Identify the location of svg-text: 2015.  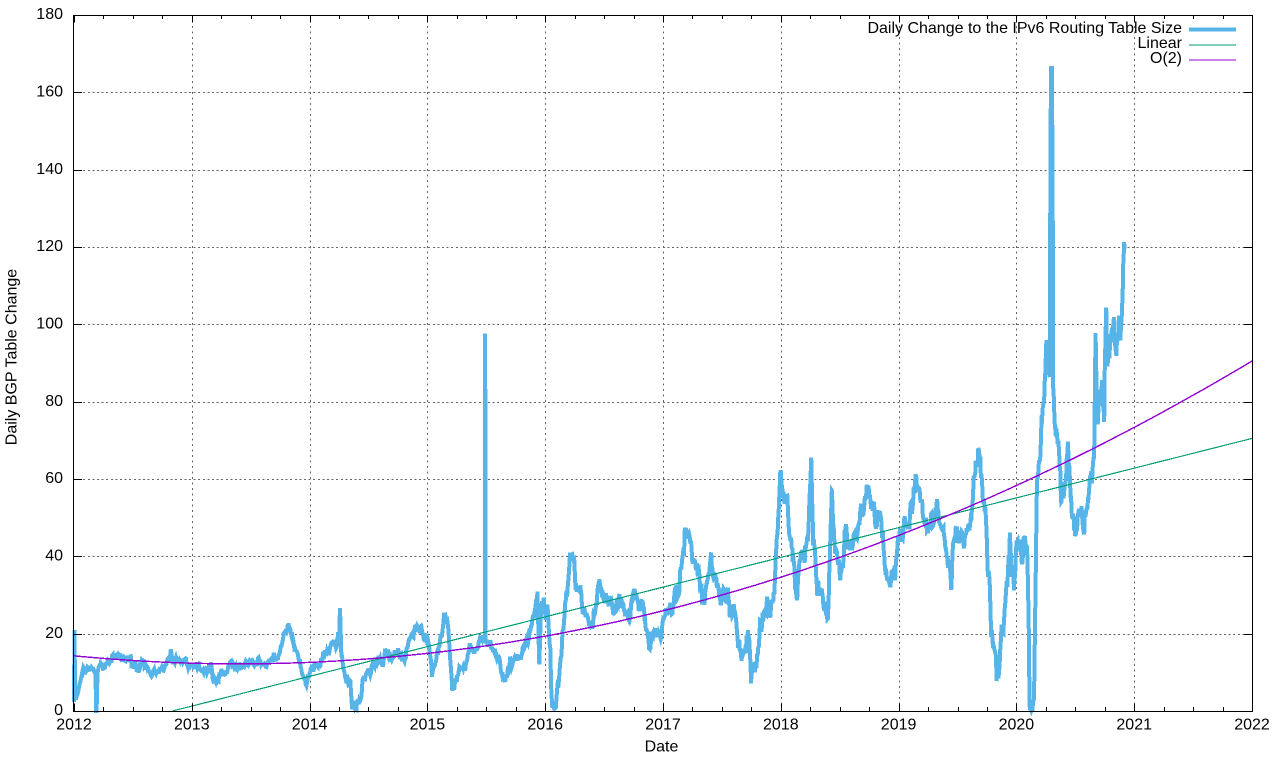
(428, 725).